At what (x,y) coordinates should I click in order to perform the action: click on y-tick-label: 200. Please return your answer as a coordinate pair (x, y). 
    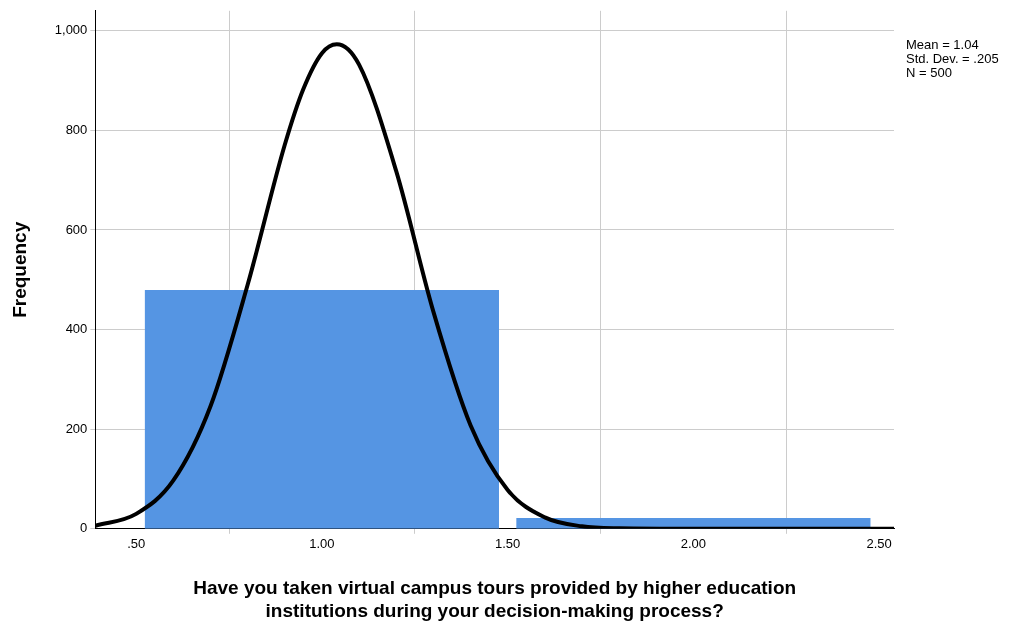
    Looking at the image, I should click on (76, 428).